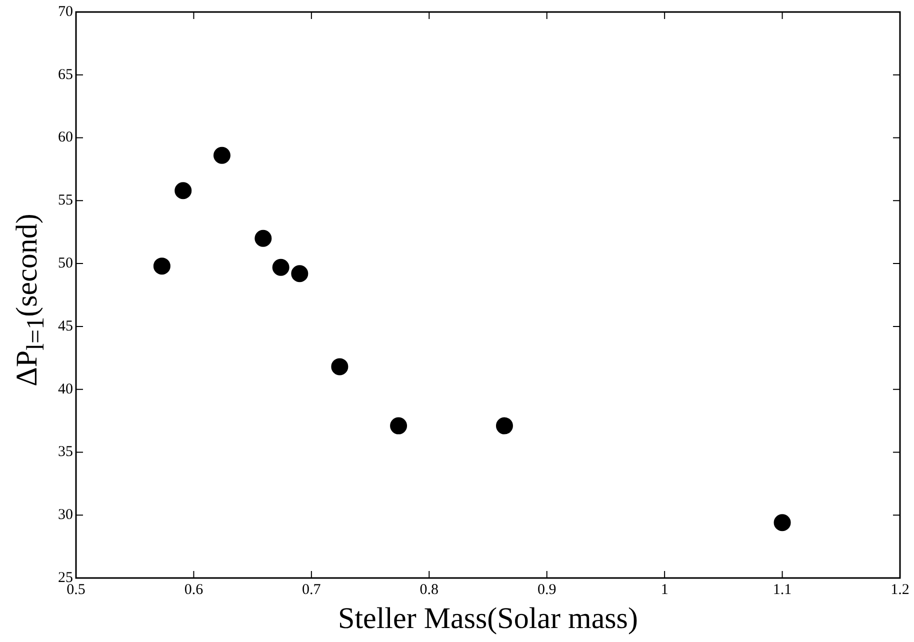 The width and height of the screenshot is (914, 642). I want to click on x-axis-title: Steller Mass(Solar mass), so click(488, 618).